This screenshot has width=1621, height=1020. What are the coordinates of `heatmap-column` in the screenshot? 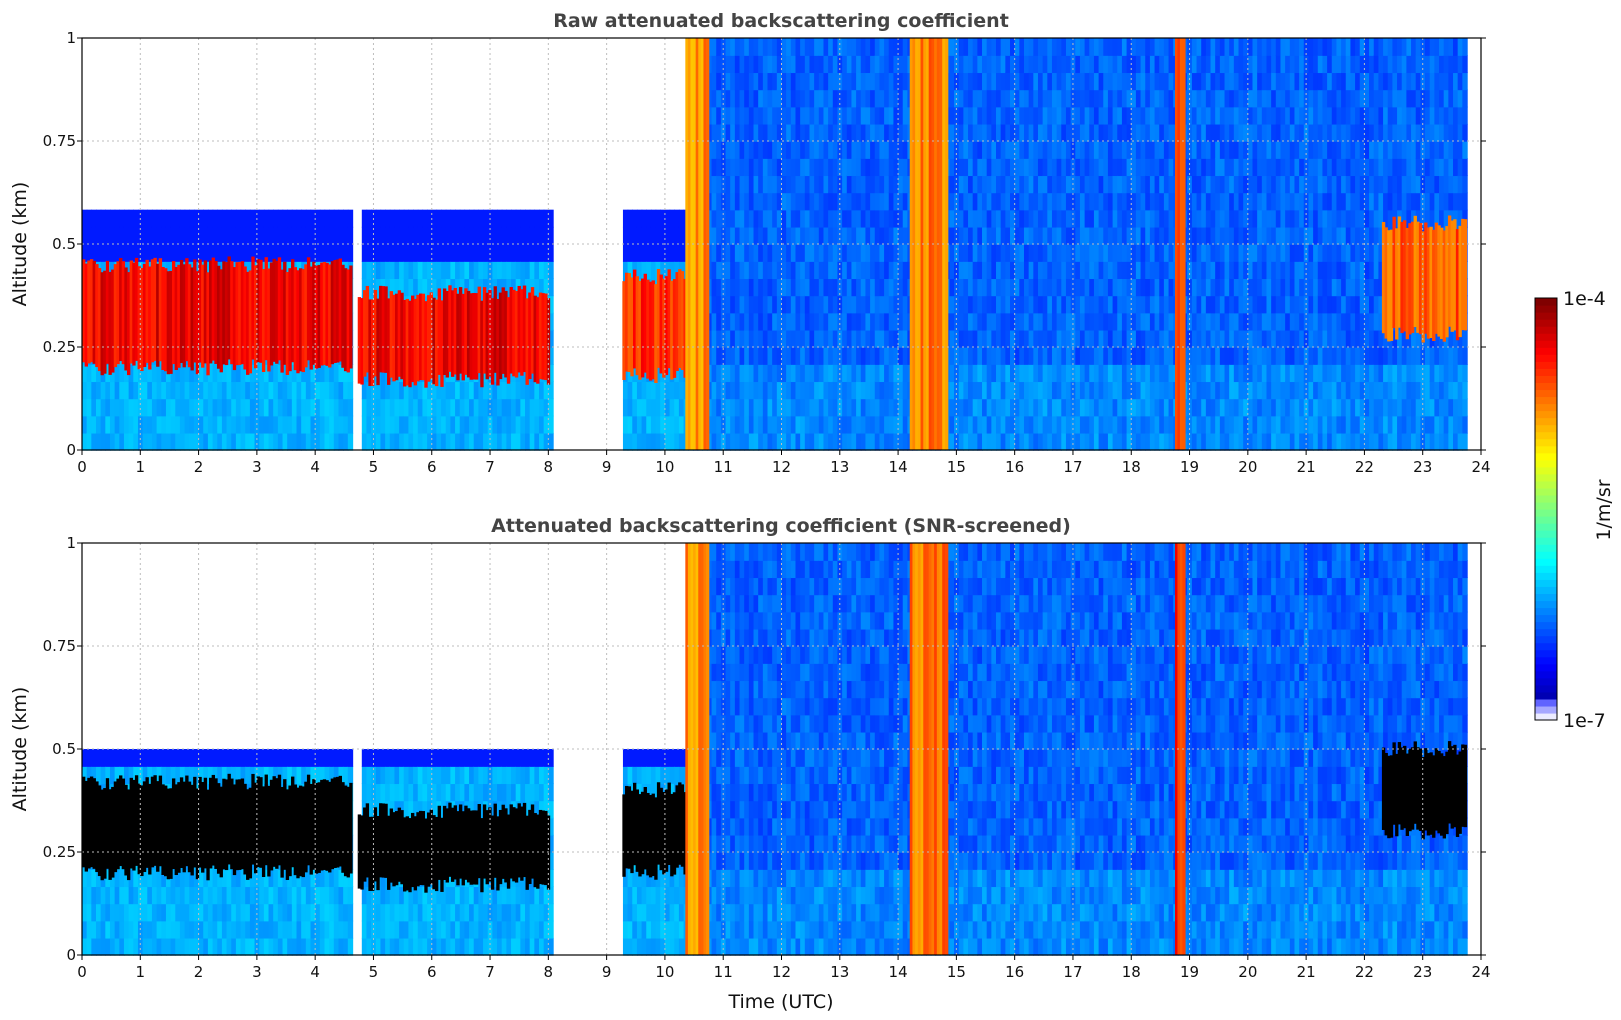 It's located at (952, 244).